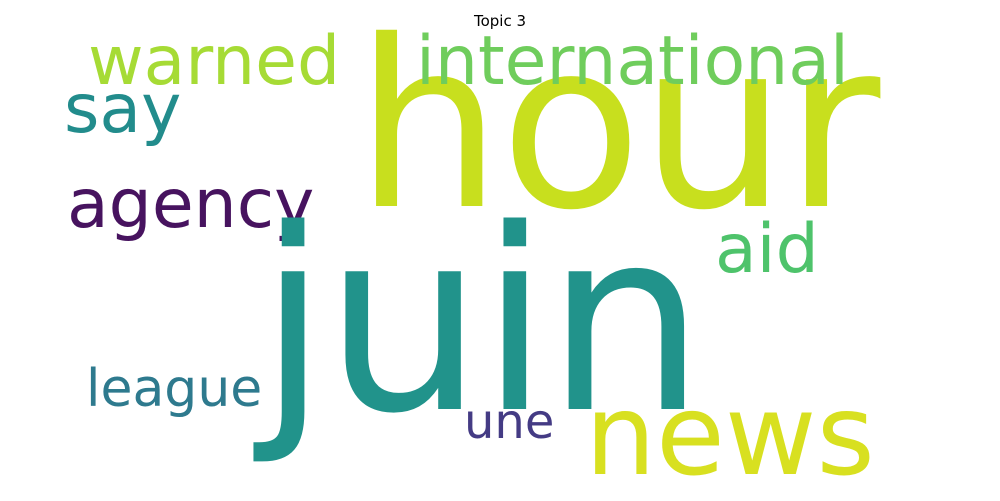 The width and height of the screenshot is (1000, 501). Describe the element at coordinates (500, 21) in the screenshot. I see `chart-title: Topic 3` at that location.